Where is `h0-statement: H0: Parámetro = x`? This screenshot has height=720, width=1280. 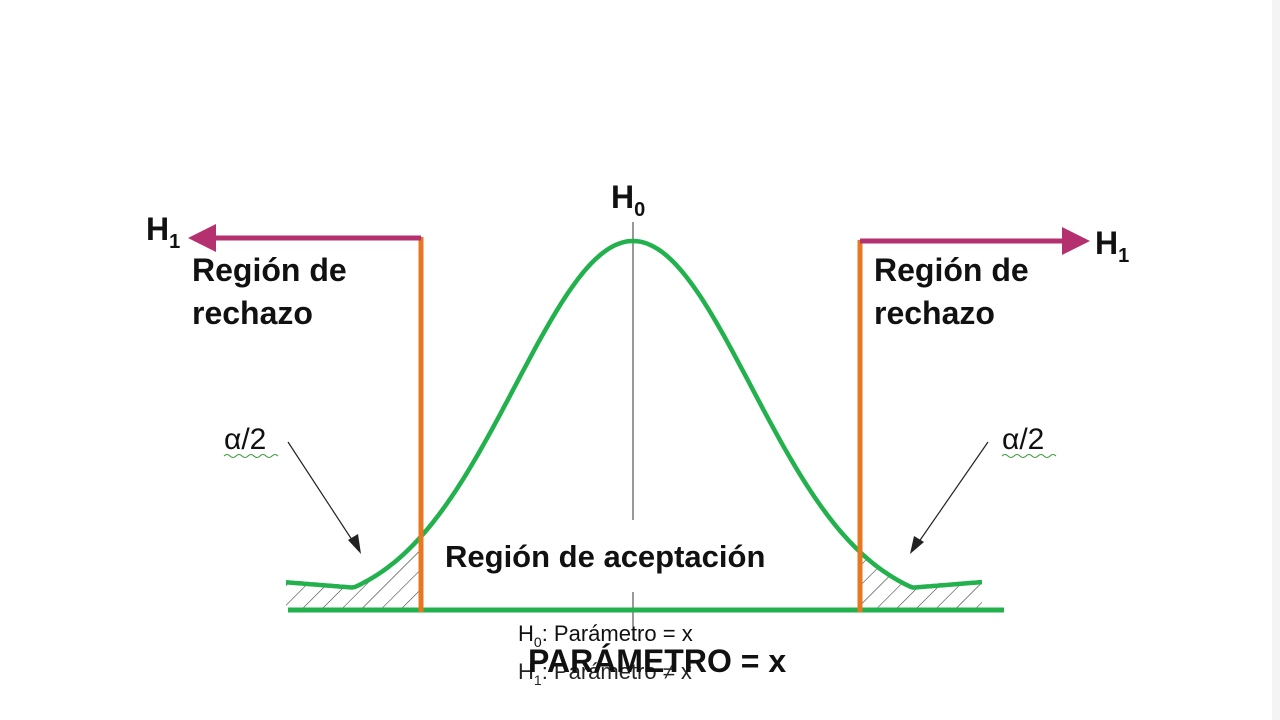
h0-statement: H0: Parámetro = x is located at coordinates (605, 635).